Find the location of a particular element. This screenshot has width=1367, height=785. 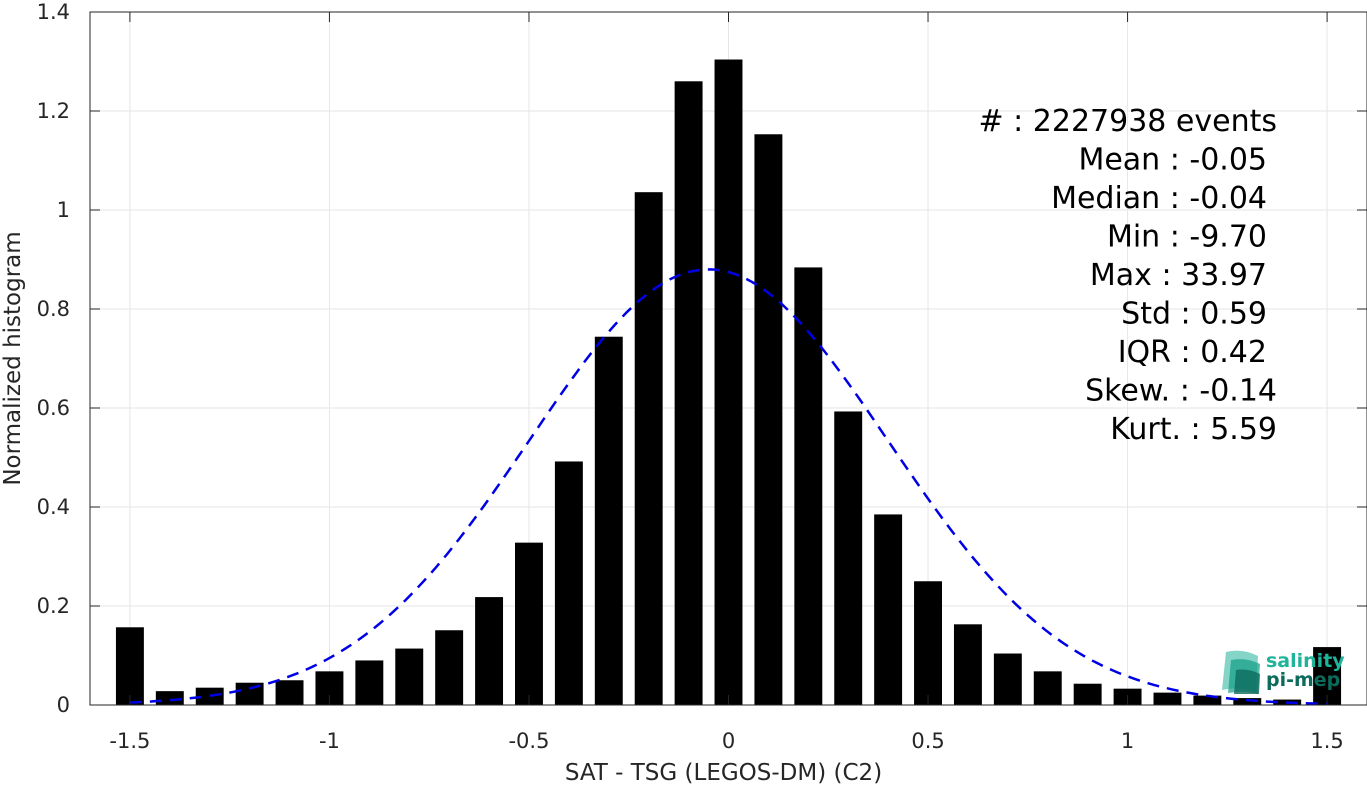

stats-line: Min : -9.70 is located at coordinates (1187, 237).